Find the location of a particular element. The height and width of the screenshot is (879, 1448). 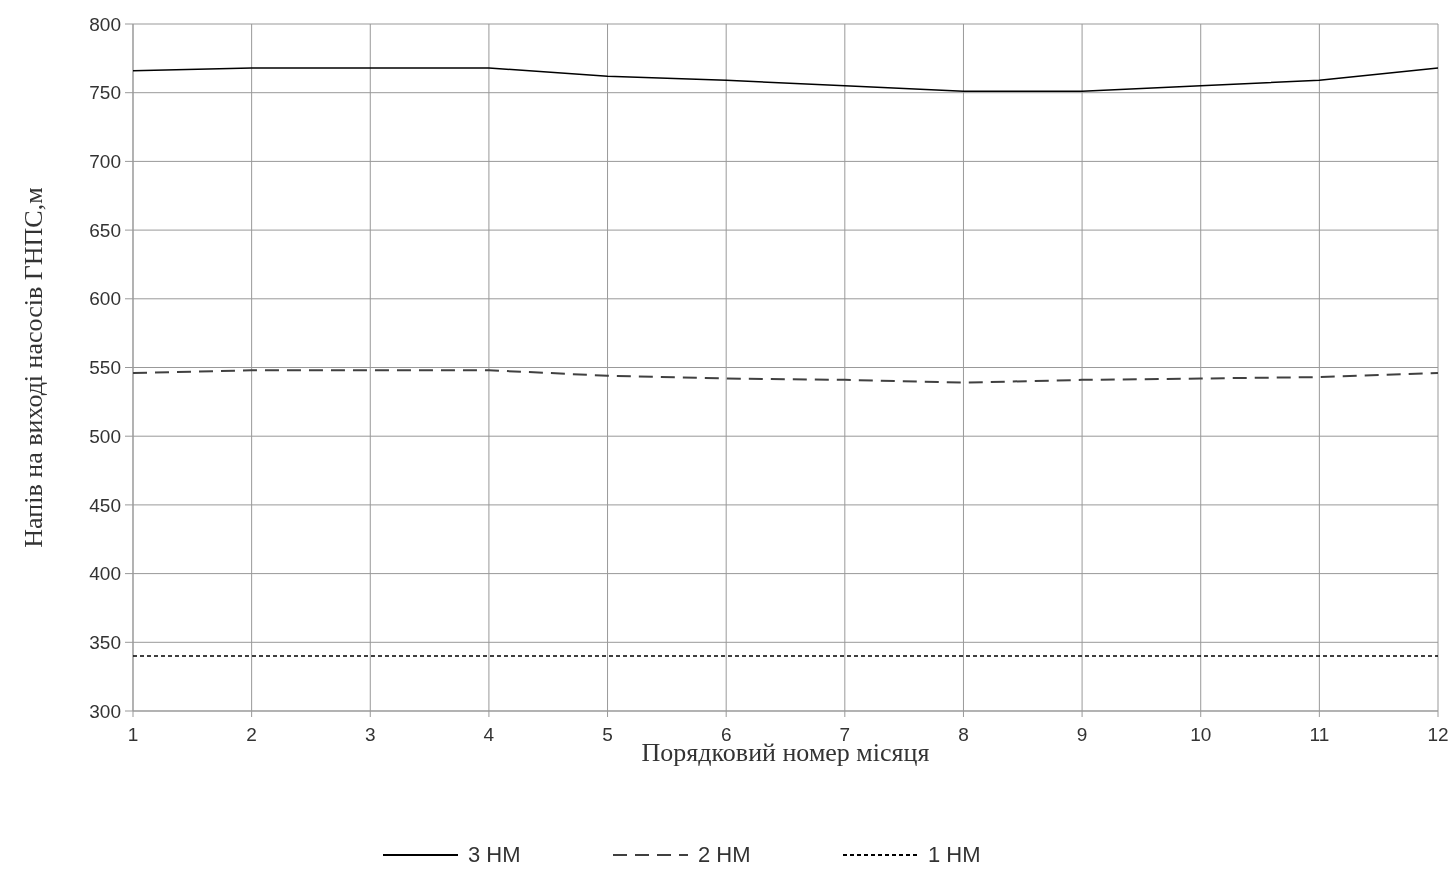

y-tick-label: 750 is located at coordinates (105, 93).